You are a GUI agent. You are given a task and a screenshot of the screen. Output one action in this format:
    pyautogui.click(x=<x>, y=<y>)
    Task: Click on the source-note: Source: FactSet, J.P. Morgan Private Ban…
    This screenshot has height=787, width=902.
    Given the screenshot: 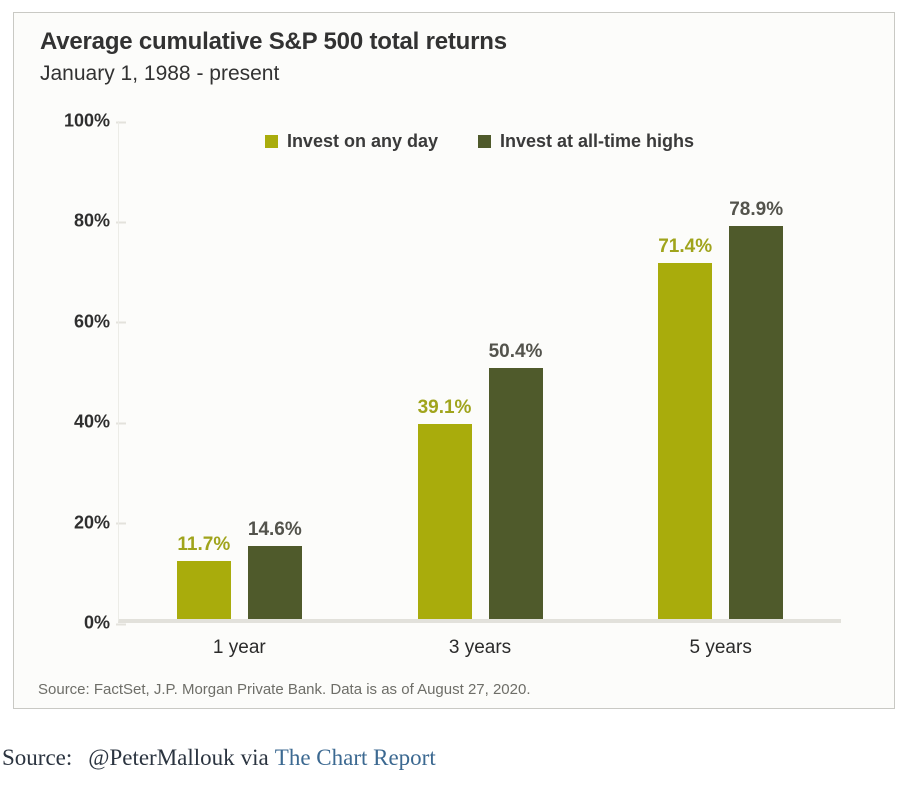 What is the action you would take?
    pyautogui.click(x=284, y=689)
    